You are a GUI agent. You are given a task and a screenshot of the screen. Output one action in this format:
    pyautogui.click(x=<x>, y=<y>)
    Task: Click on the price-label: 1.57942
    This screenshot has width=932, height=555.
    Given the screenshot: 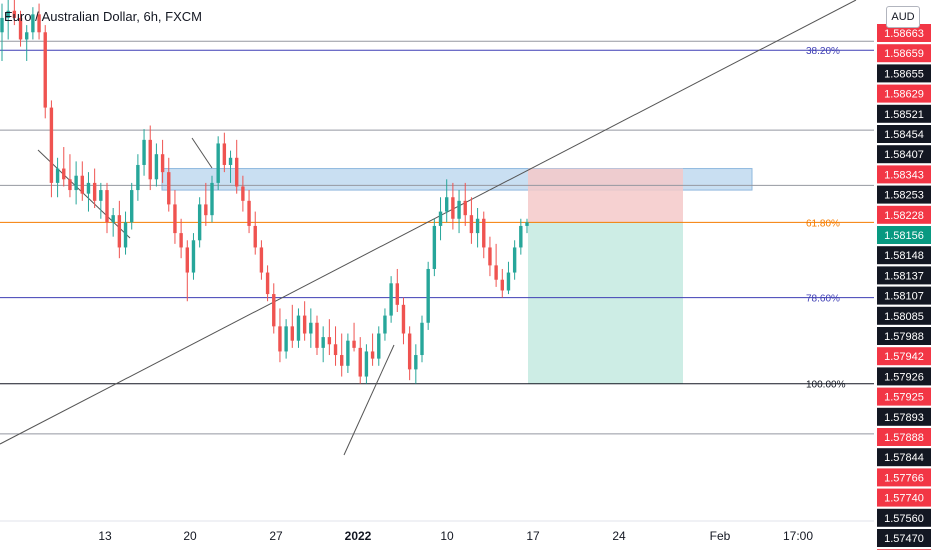 What is the action you would take?
    pyautogui.click(x=904, y=357)
    